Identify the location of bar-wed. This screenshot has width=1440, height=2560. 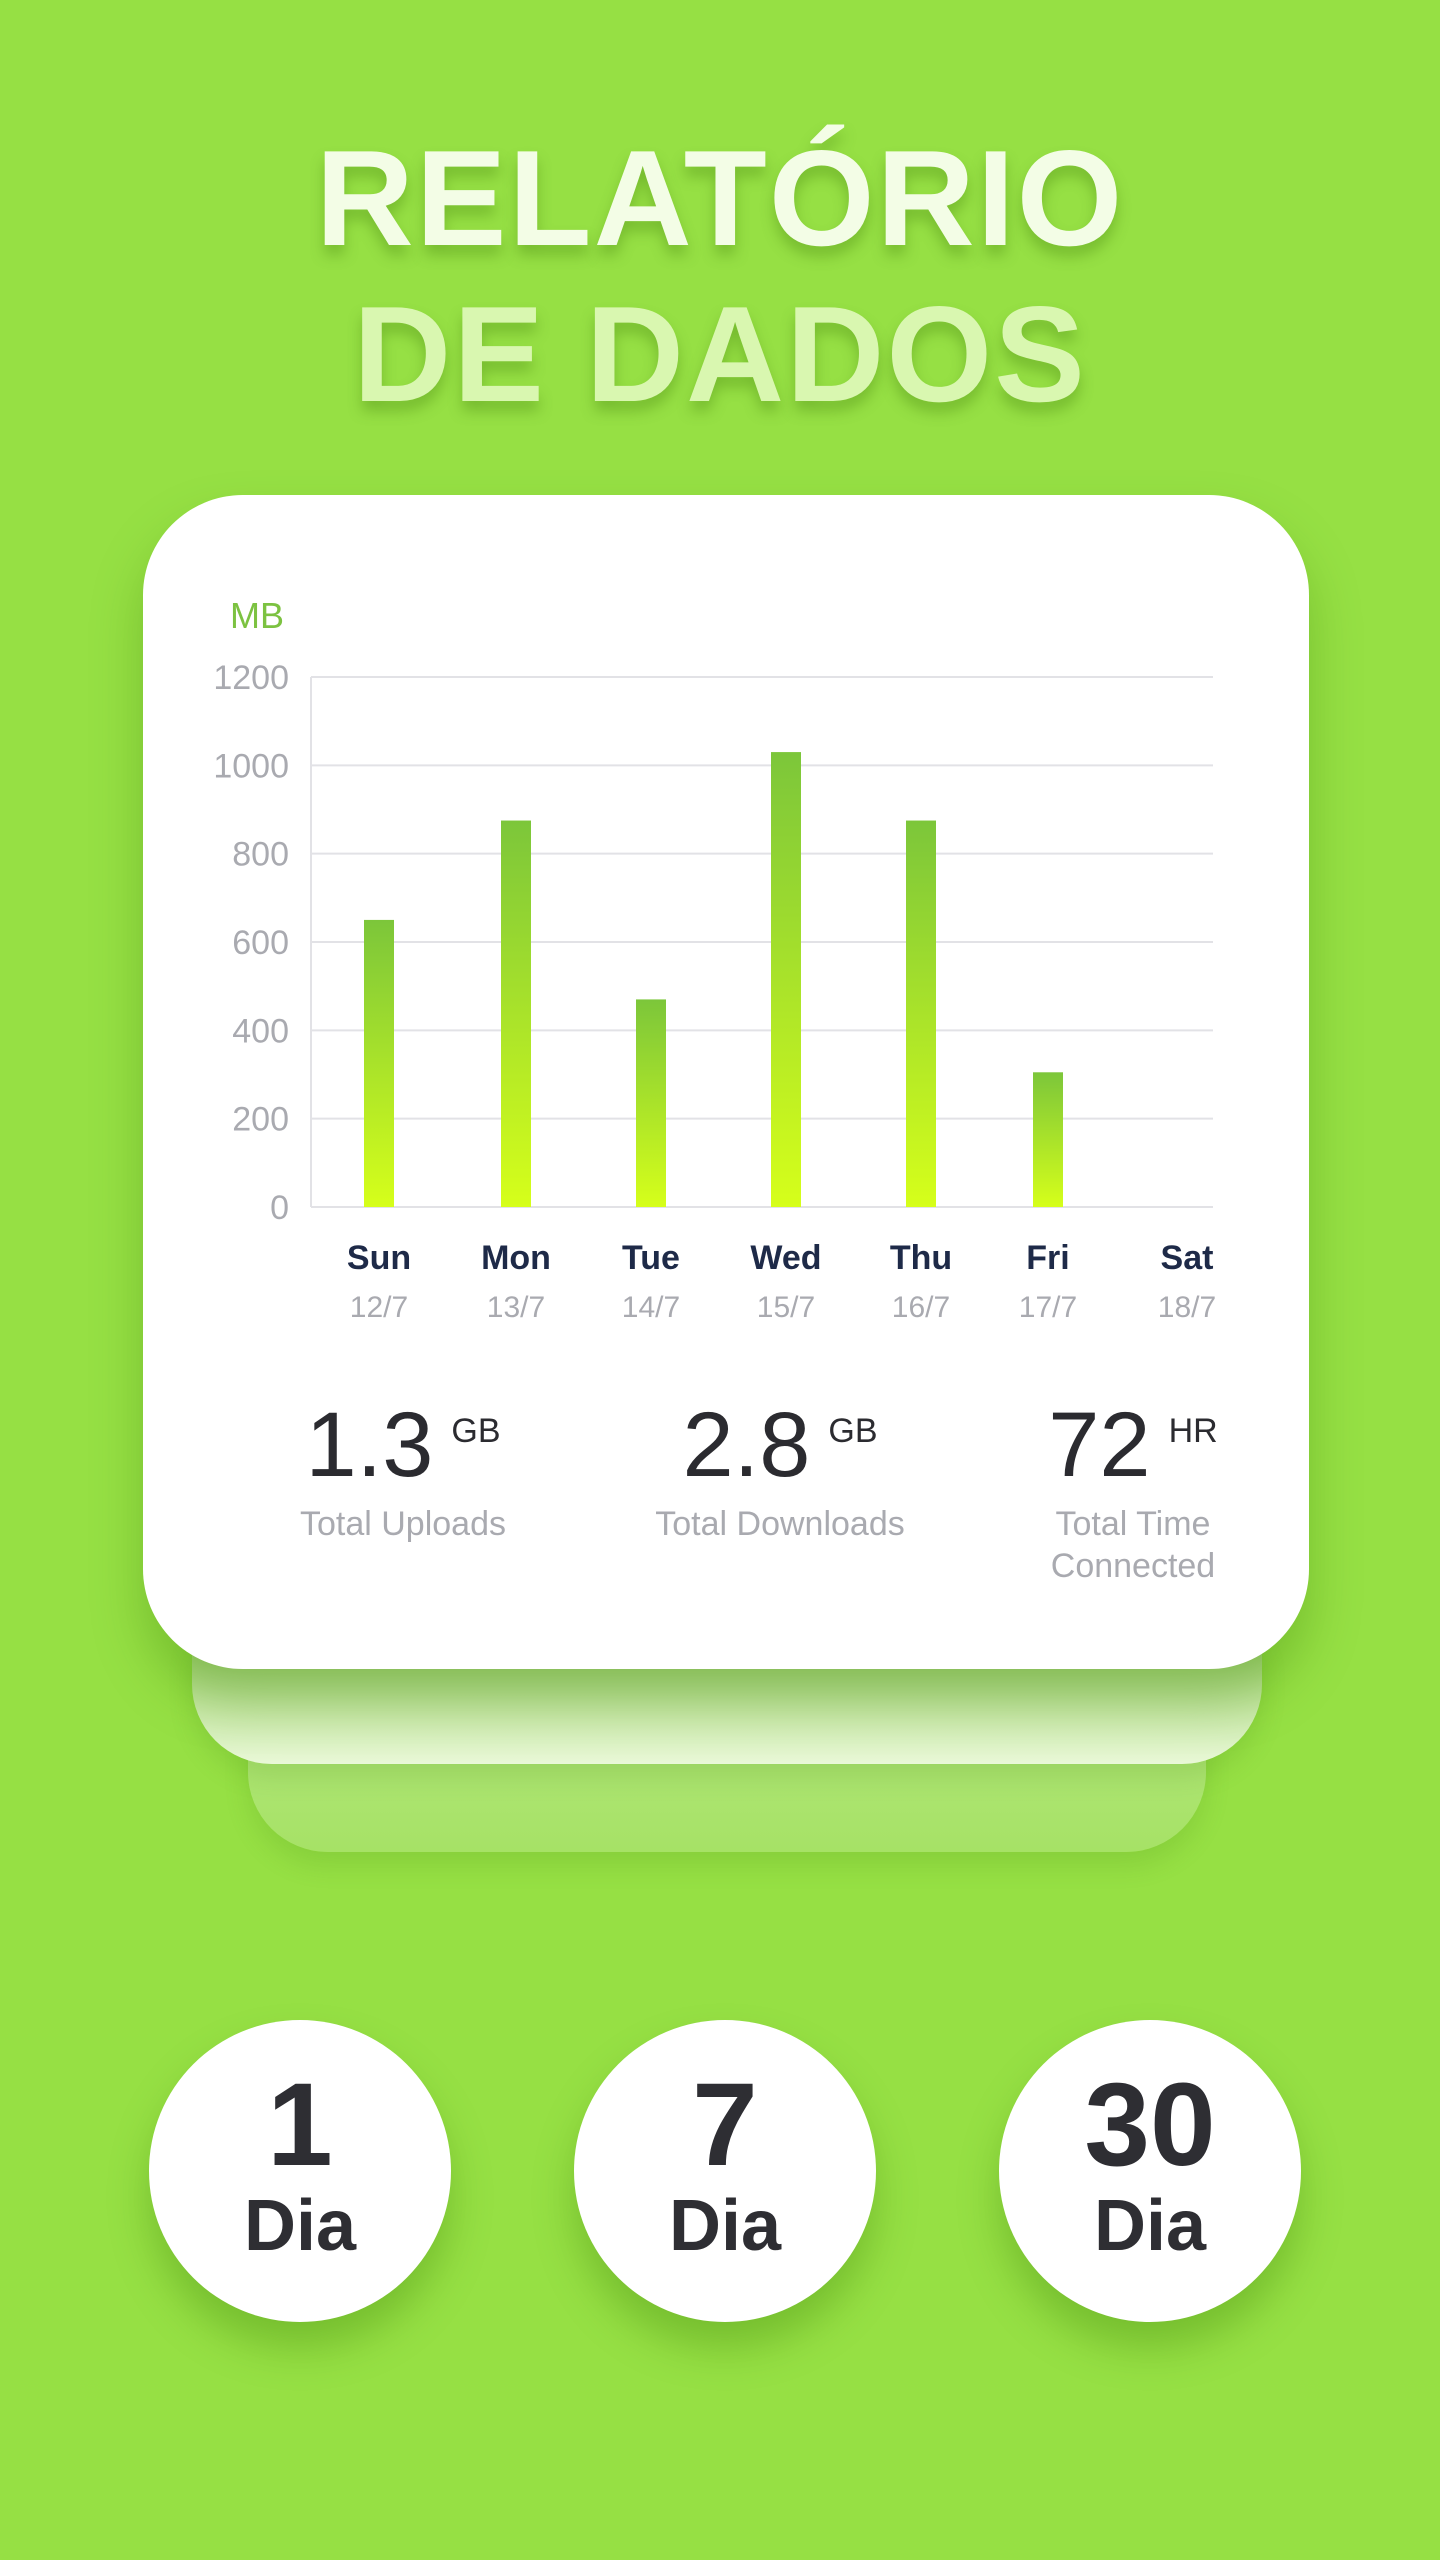
(786, 979).